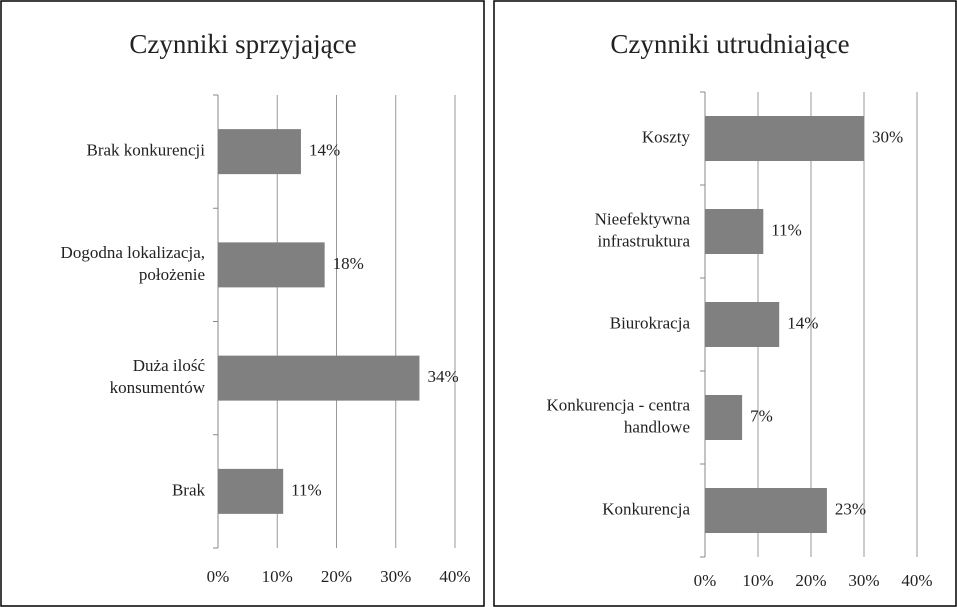  I want to click on label-line: Brak konkurencji, so click(146, 150).